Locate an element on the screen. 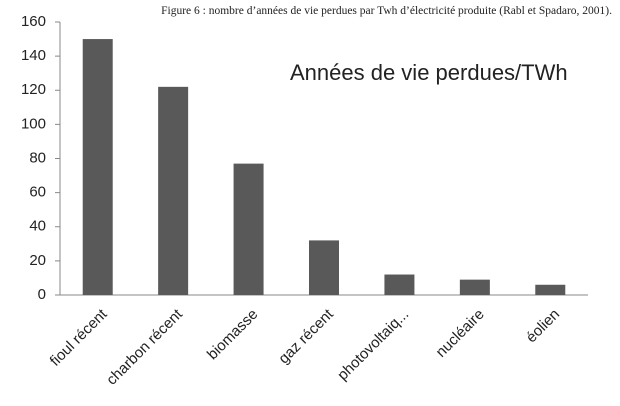 This screenshot has width=620, height=406. x-tick-label: biomasse is located at coordinates (232, 334).